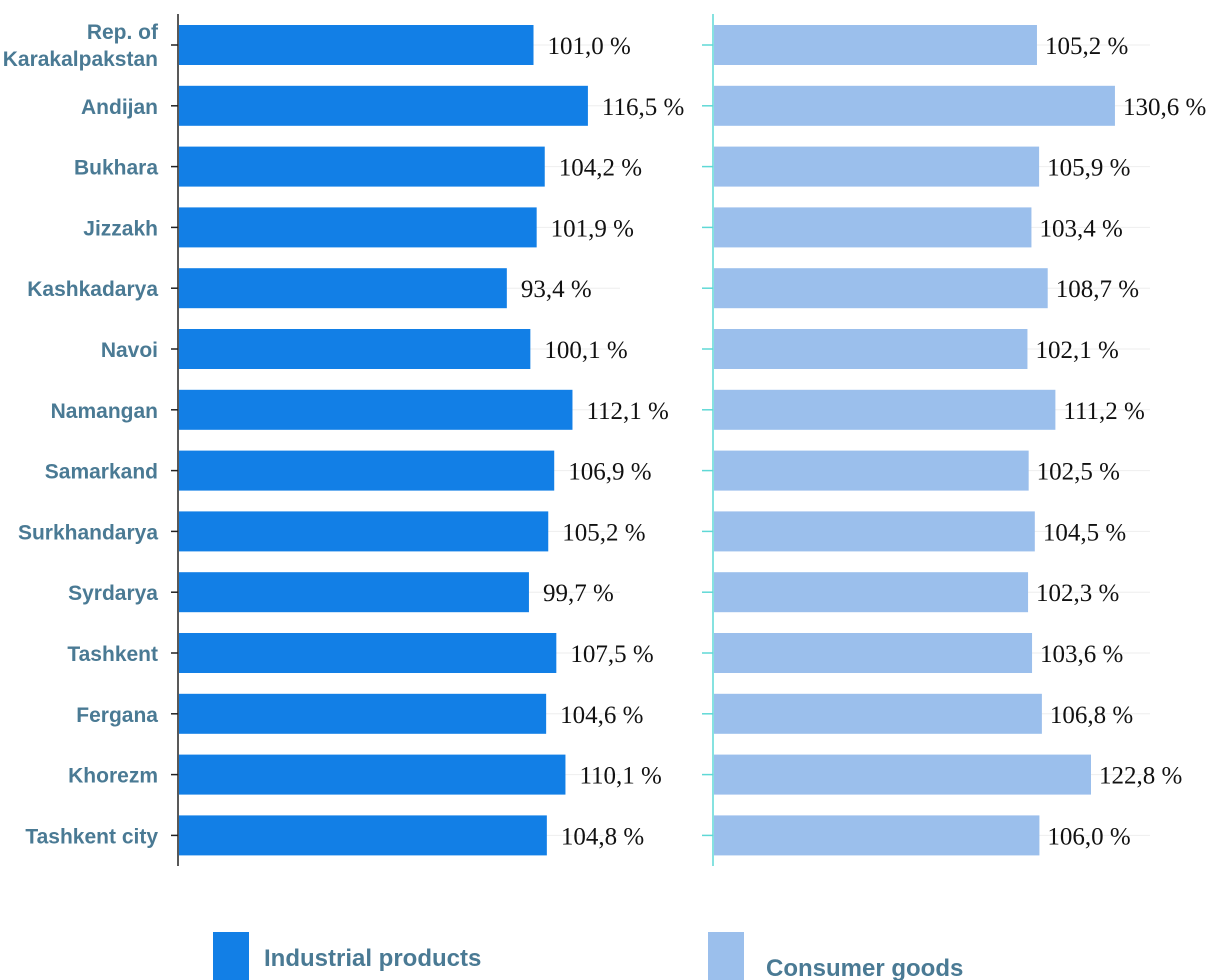  Describe the element at coordinates (355, 349) in the screenshot. I see `industrial-bar-navoi` at that location.